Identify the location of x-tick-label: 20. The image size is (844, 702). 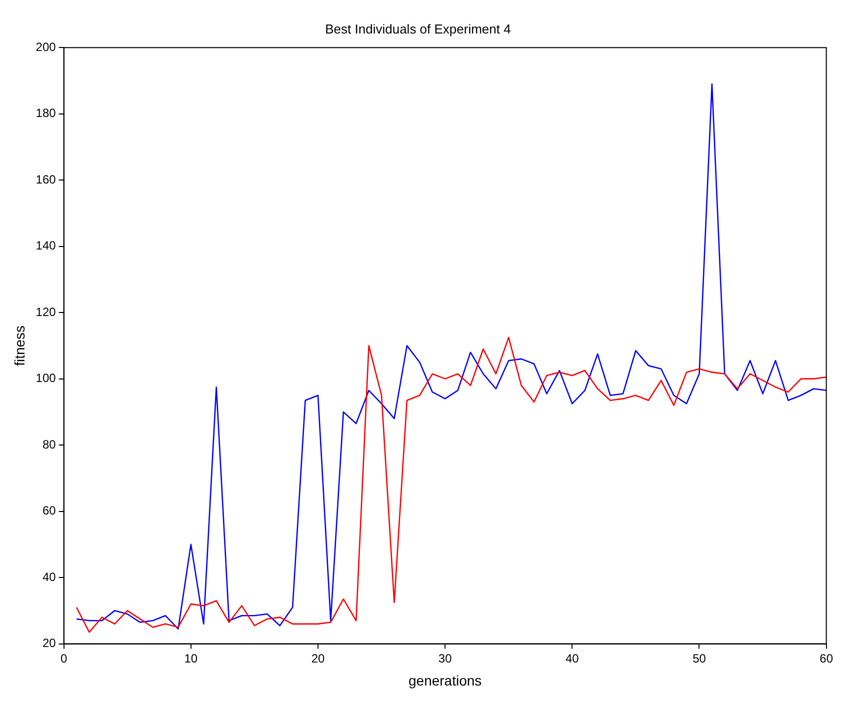
(318, 658).